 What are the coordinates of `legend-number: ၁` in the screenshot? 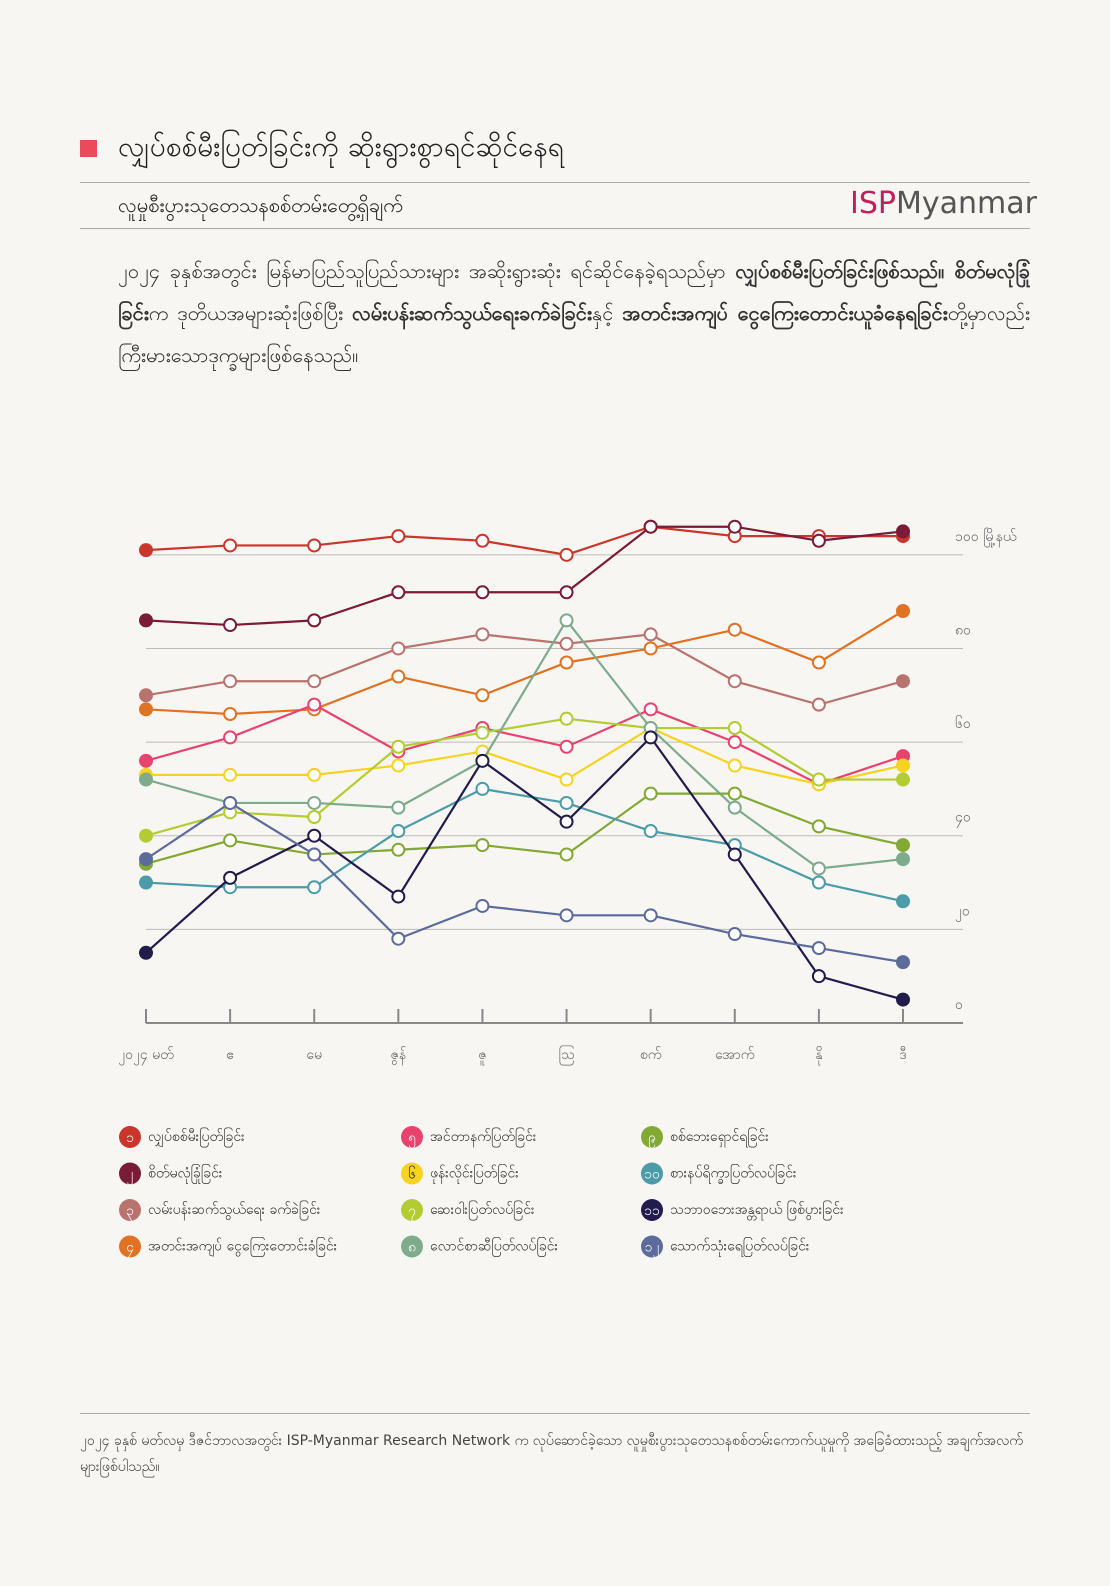 It's located at (130, 1138).